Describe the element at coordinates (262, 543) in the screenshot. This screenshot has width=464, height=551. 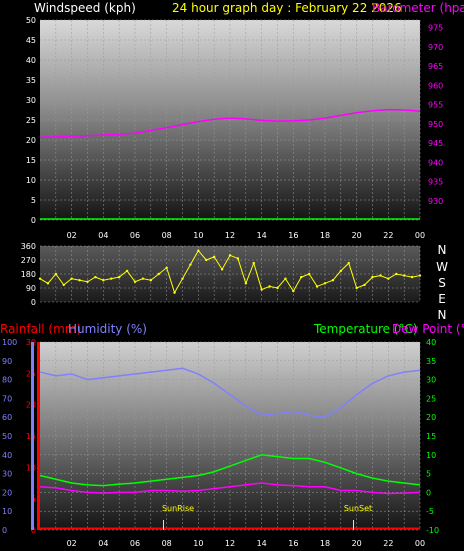
I see `panel3-x-tick-label: 14` at that location.